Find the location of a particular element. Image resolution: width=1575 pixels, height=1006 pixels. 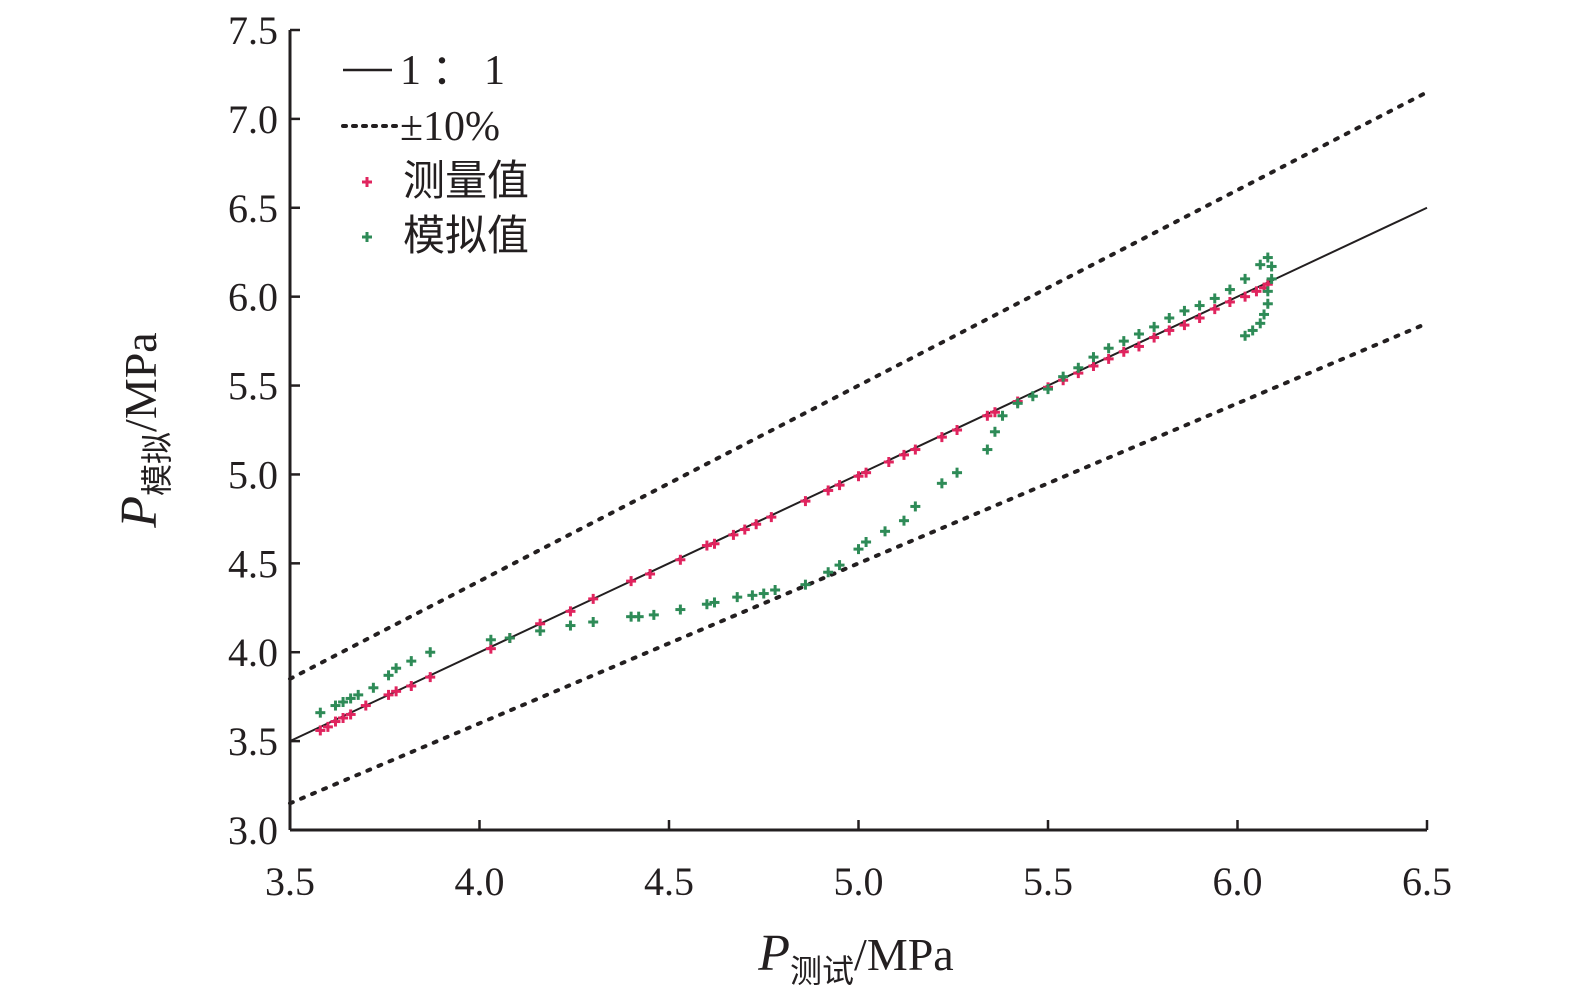

y-axis-title: P模拟/MPa is located at coordinates (143, 430).